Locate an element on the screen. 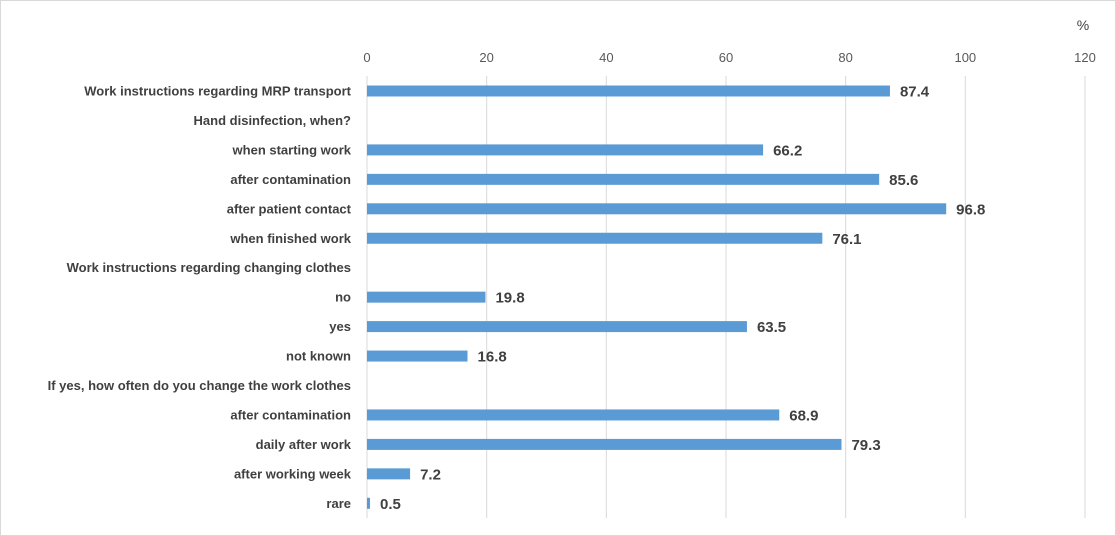  data-label: 19.8 is located at coordinates (509, 298).